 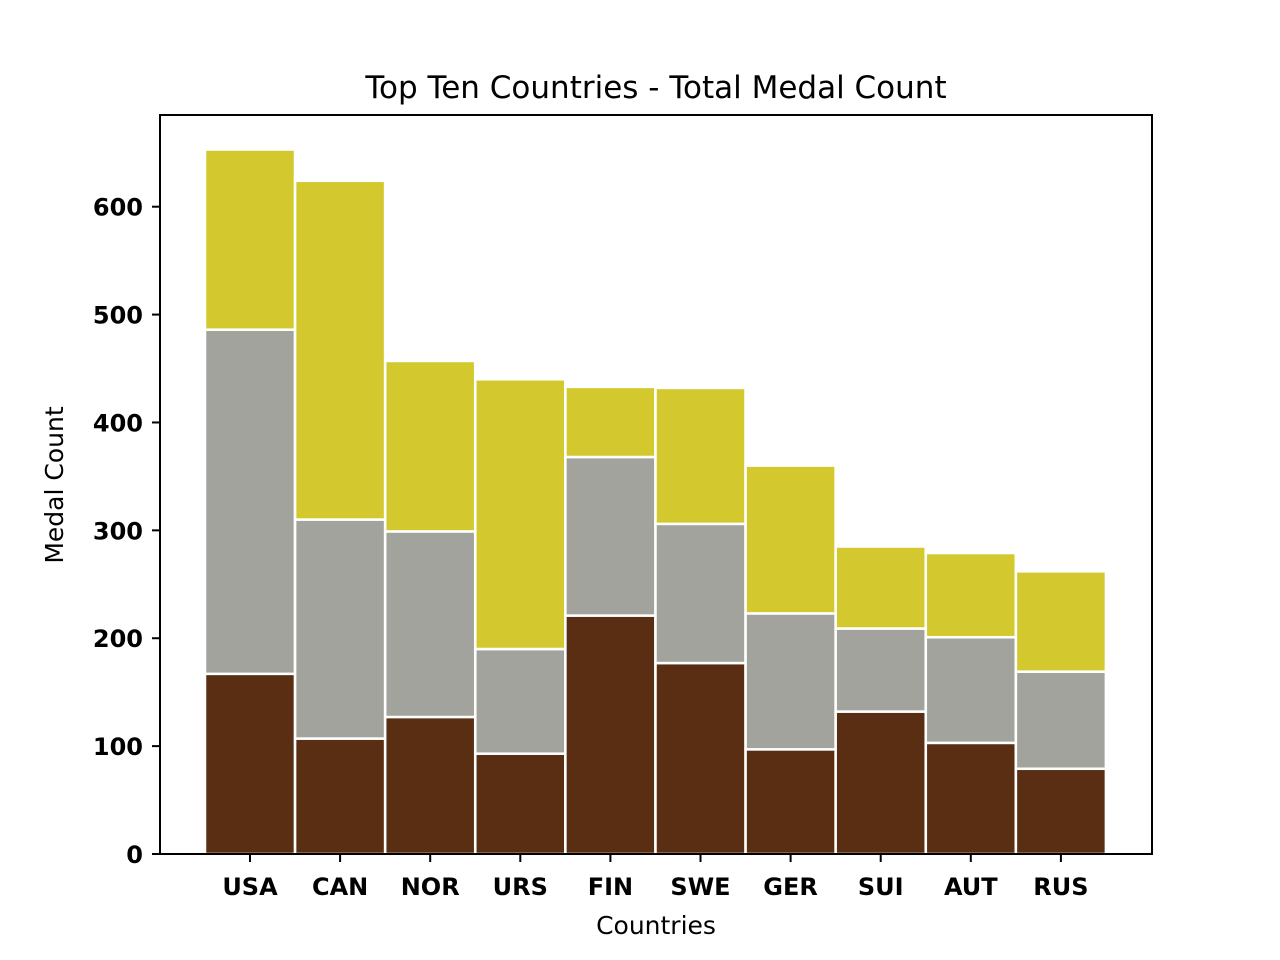 I want to click on x-tick-label-fin: FIN, so click(x=610, y=887).